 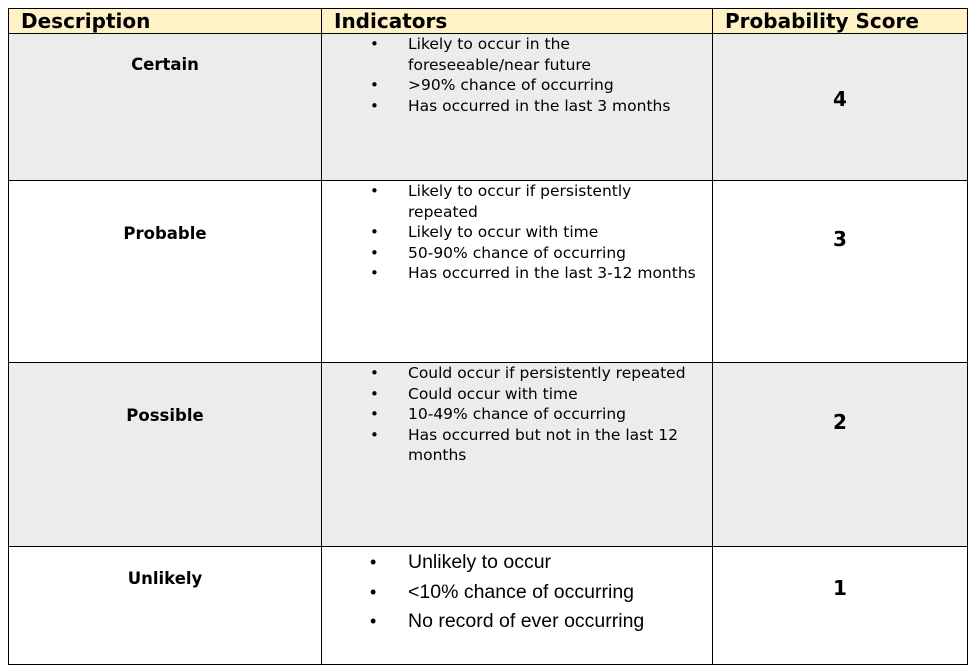 I want to click on list-item: • Could occur if persistently repeated, so click(x=517, y=373).